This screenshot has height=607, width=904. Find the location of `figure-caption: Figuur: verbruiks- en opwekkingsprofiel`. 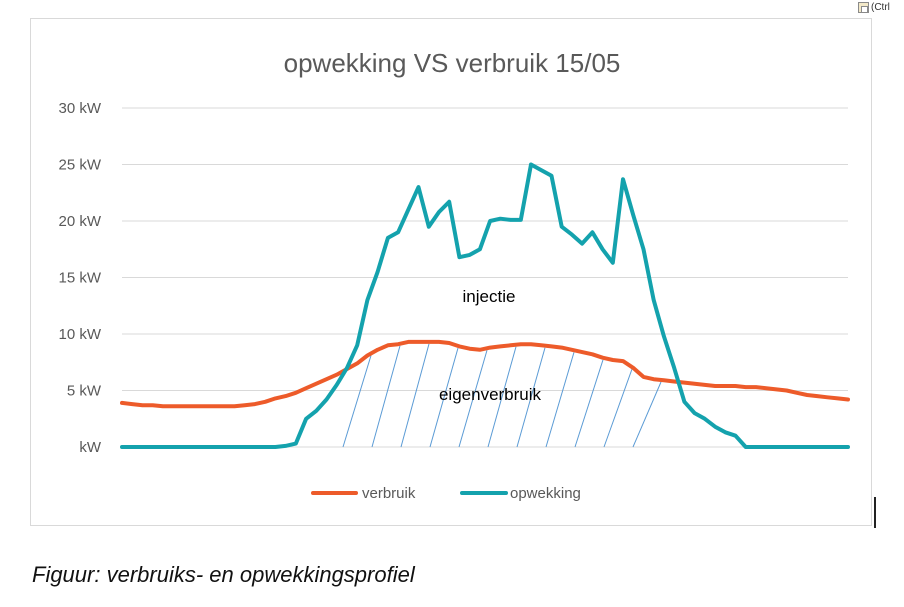

figure-caption: Figuur: verbruiks- en opwekkingsprofiel is located at coordinates (223, 574).